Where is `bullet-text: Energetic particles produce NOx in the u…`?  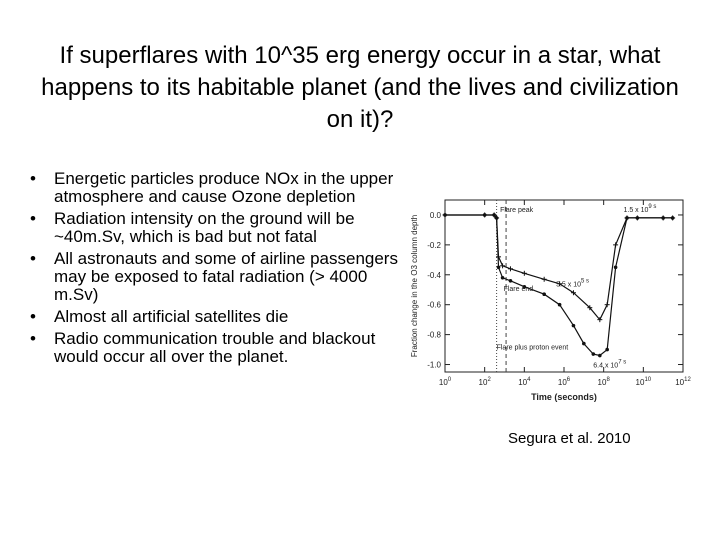 bullet-text: Energetic particles produce NOx in the u… is located at coordinates (224, 187).